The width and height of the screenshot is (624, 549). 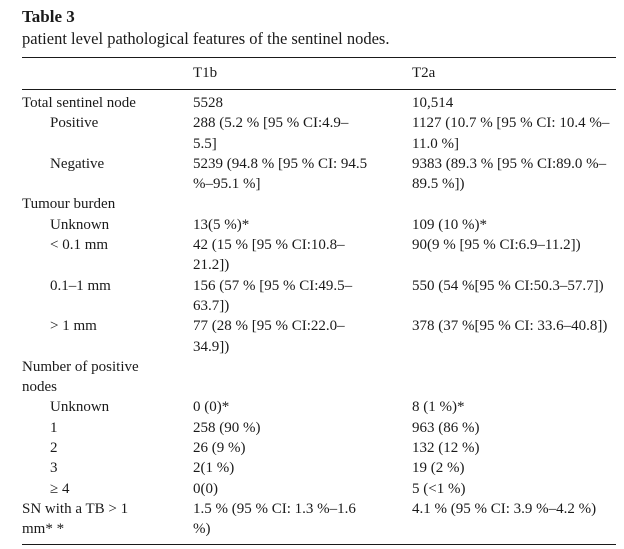 What do you see at coordinates (107, 377) in the screenshot?
I see `row-label: Number of positive nodes` at bounding box center [107, 377].